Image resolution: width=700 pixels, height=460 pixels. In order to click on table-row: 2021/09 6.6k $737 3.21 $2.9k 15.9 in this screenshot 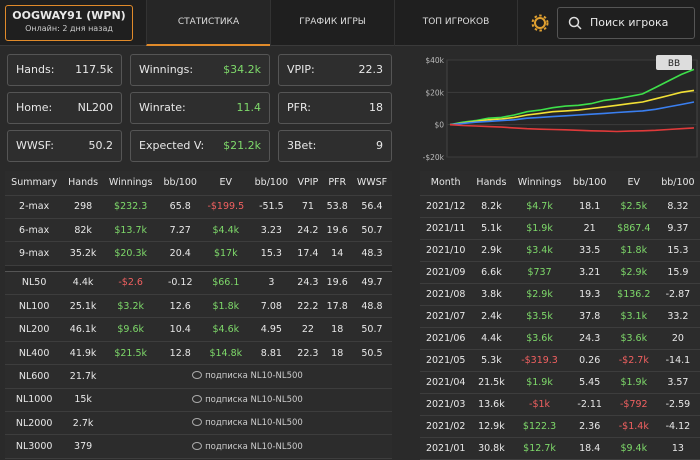, I will do `click(560, 272)`.